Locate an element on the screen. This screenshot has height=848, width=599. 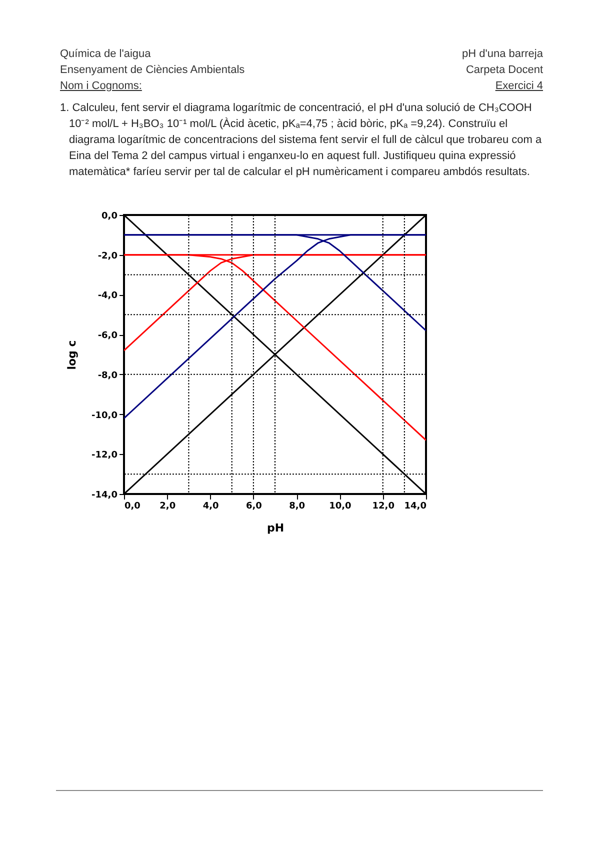
y-tick-label: 0,0 is located at coordinates (110, 217).